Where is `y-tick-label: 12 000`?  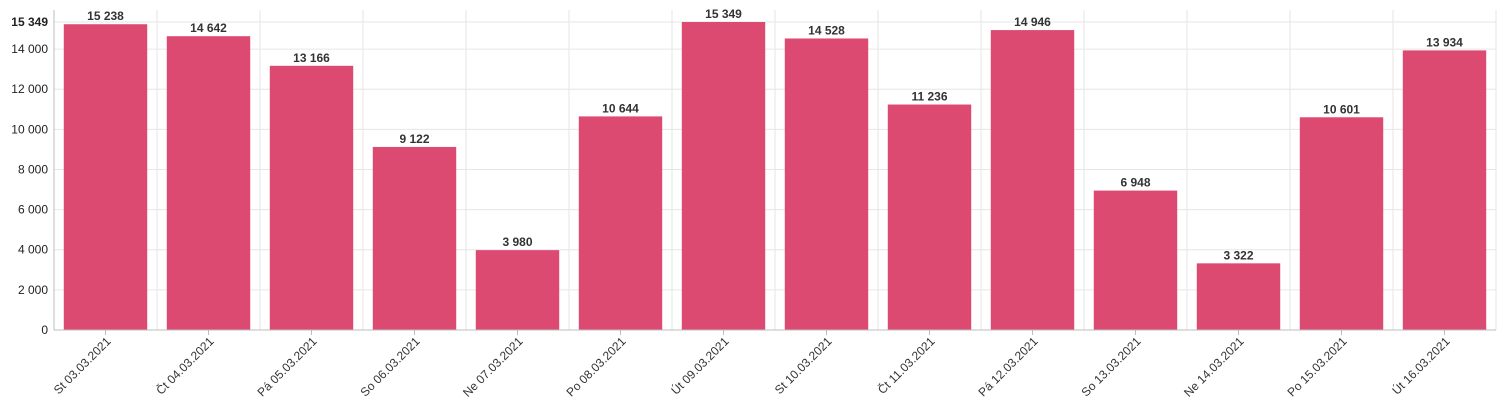
y-tick-label: 12 000 is located at coordinates (29, 89).